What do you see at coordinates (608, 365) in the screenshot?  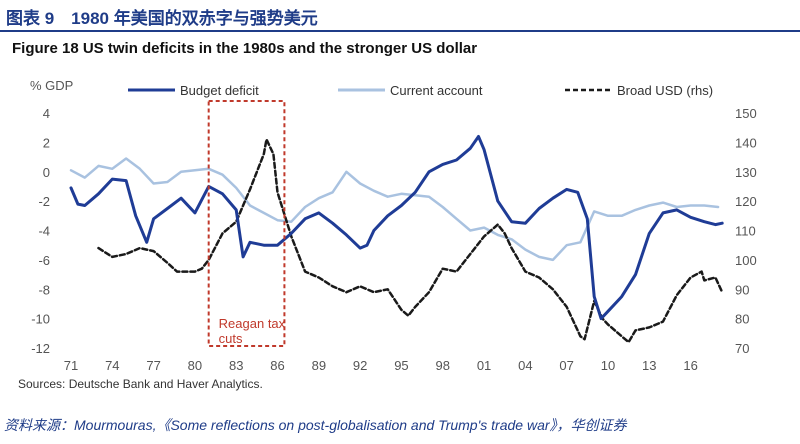 I see `x-tick-label: 10` at bounding box center [608, 365].